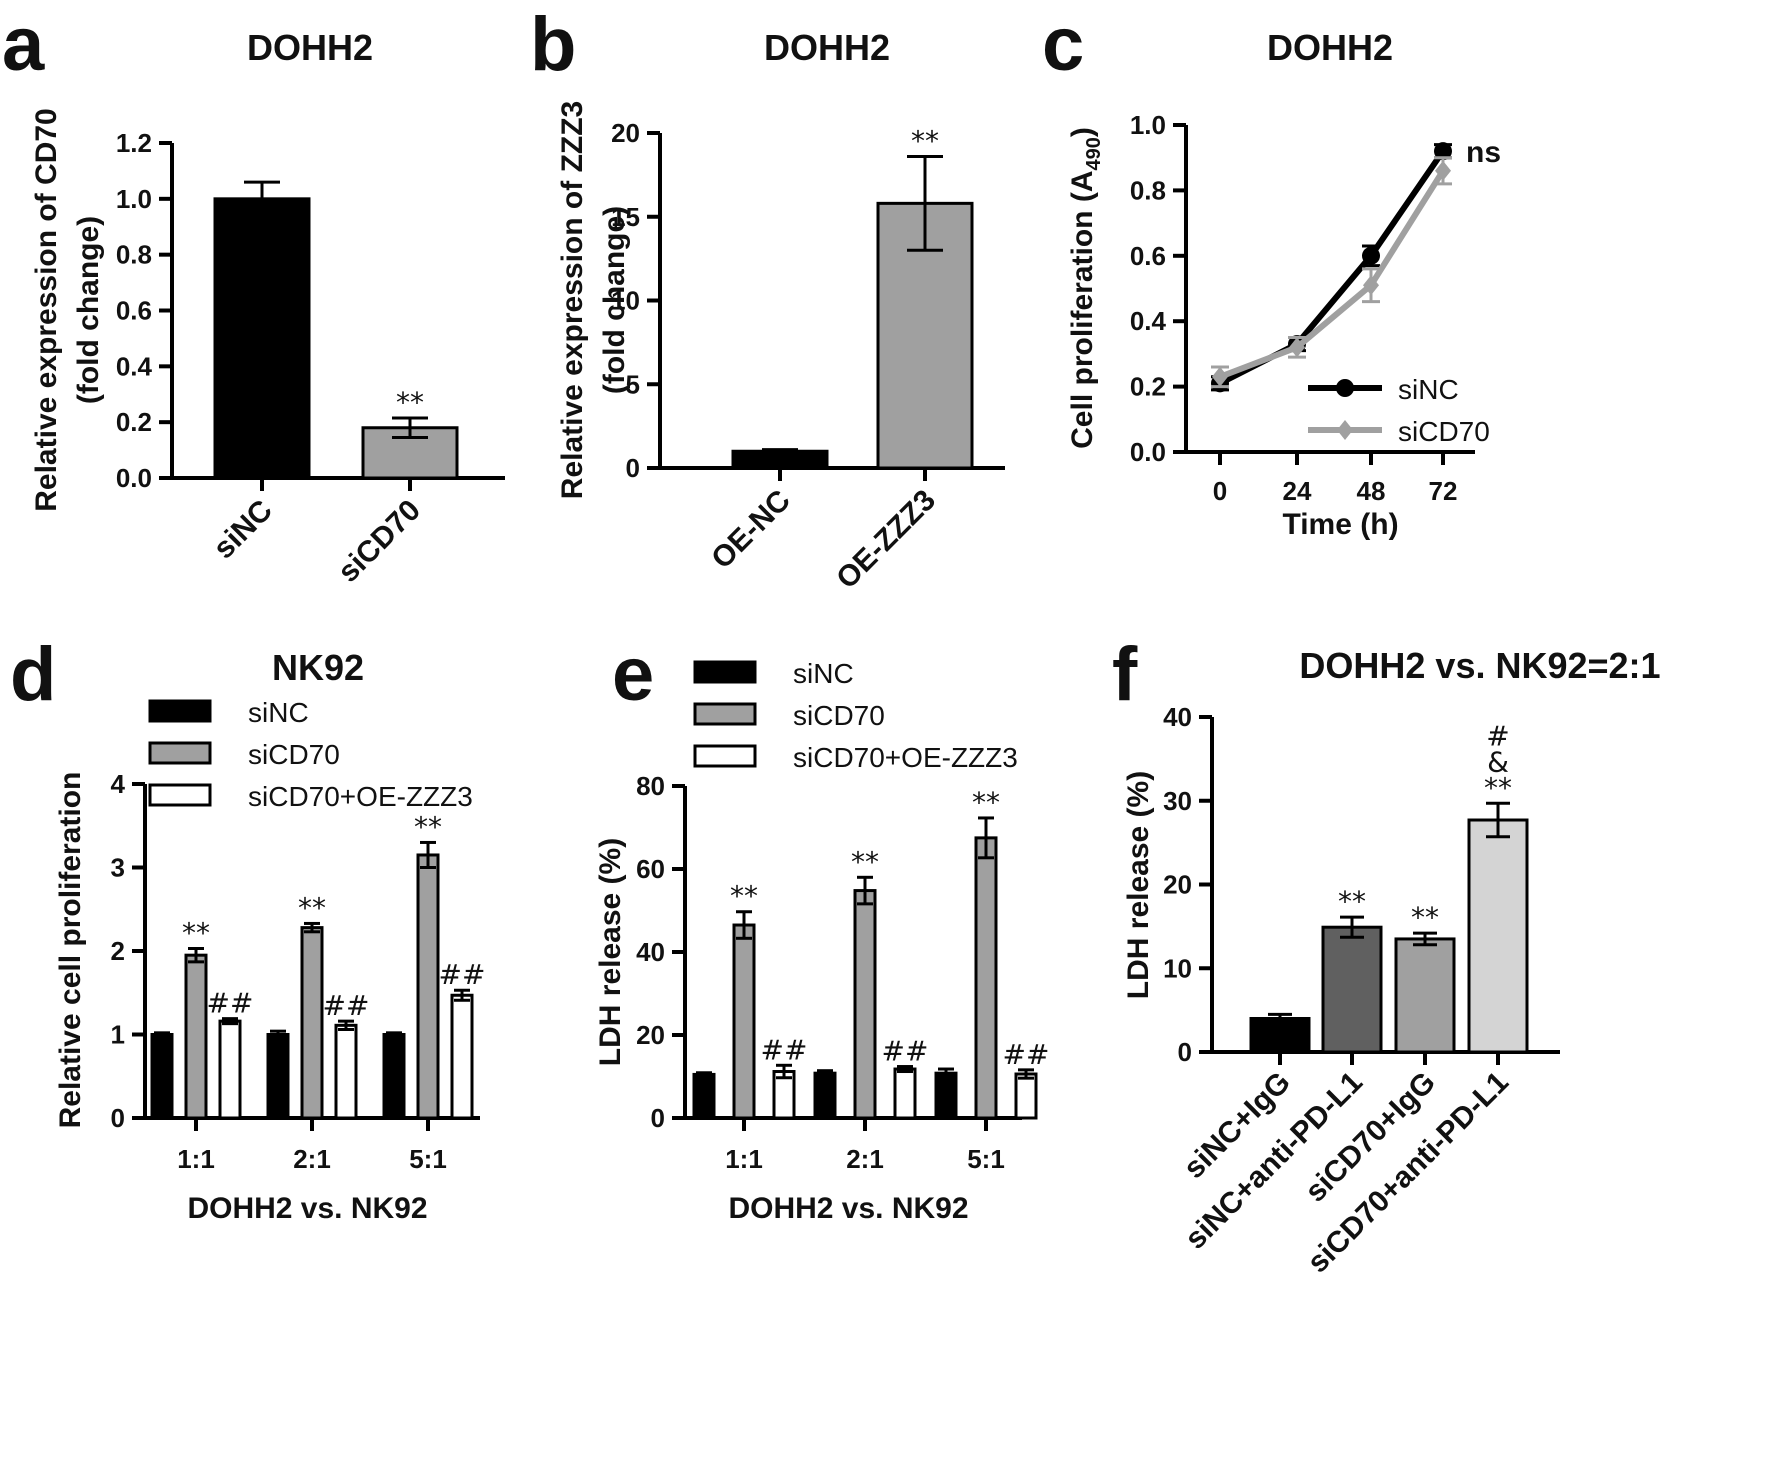 The height and width of the screenshot is (1463, 1772). What do you see at coordinates (1125, 674) in the screenshot?
I see `panel-letter-f: f` at bounding box center [1125, 674].